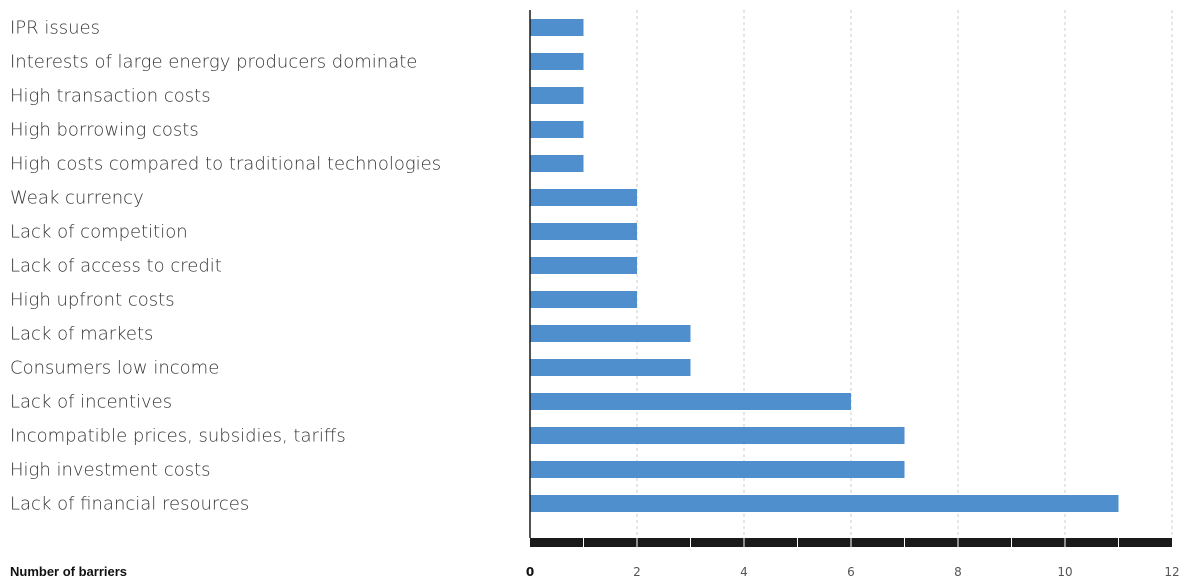  I want to click on category-label: High investment costs, so click(110, 470).